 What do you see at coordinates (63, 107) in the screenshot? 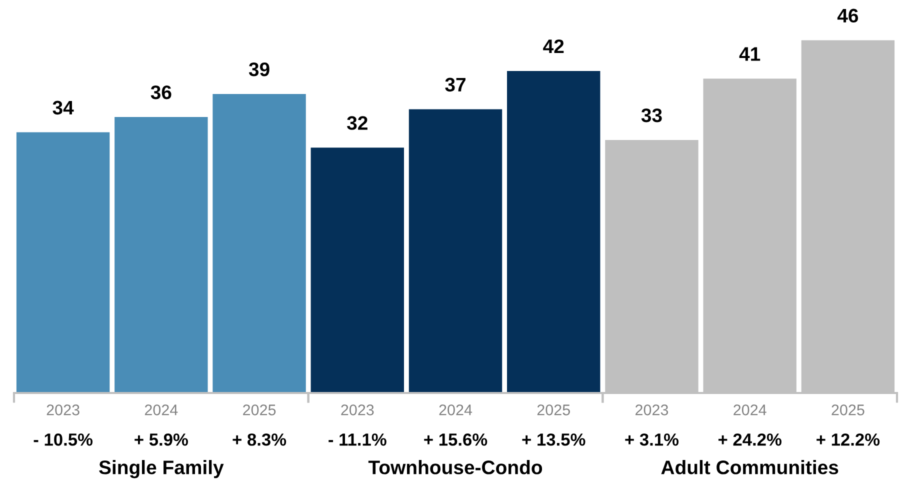
I see `data-label: 34` at bounding box center [63, 107].